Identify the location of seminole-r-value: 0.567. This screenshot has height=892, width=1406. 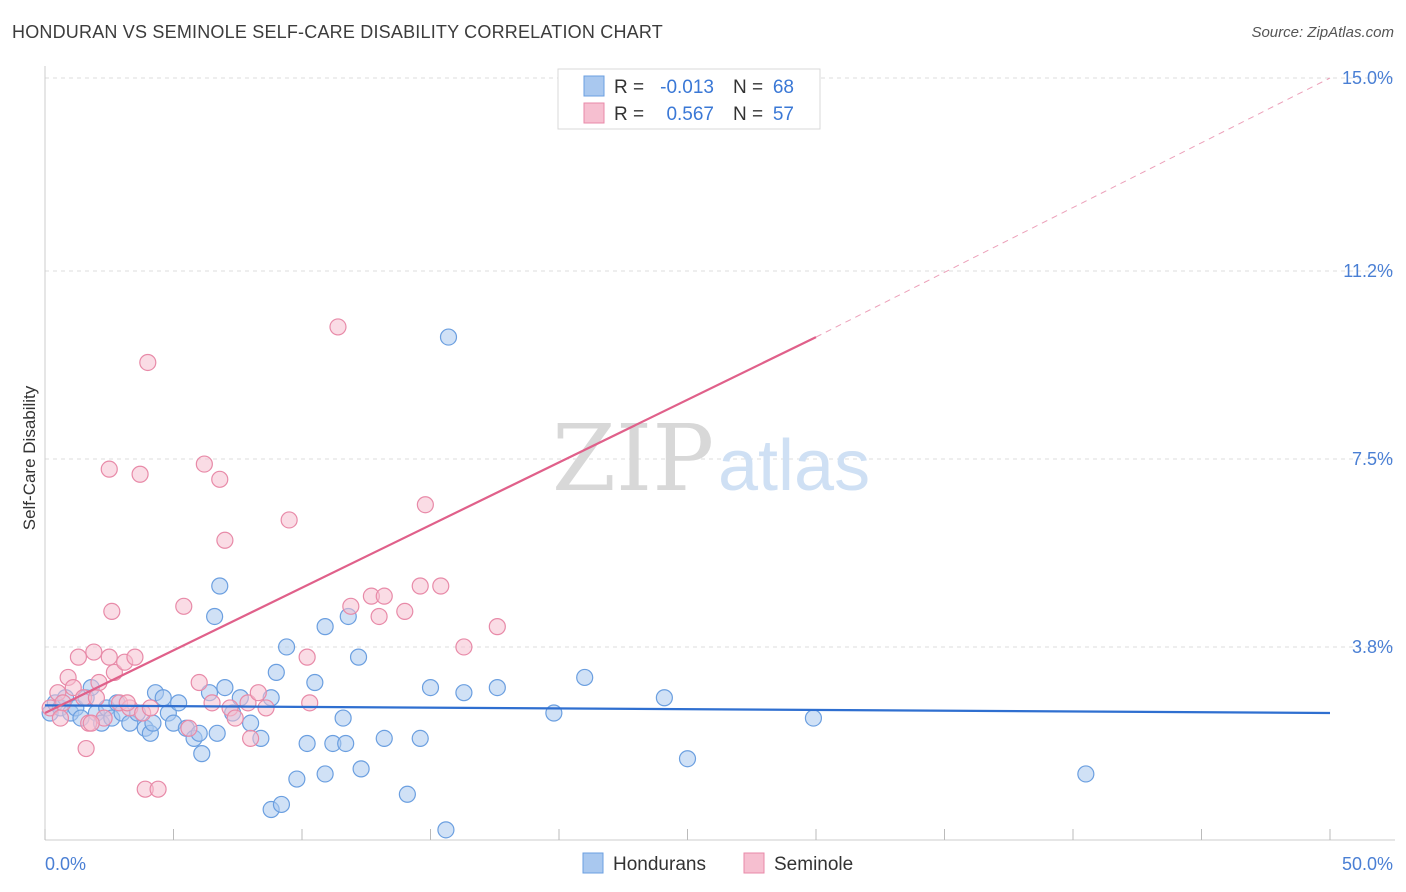
(690, 114).